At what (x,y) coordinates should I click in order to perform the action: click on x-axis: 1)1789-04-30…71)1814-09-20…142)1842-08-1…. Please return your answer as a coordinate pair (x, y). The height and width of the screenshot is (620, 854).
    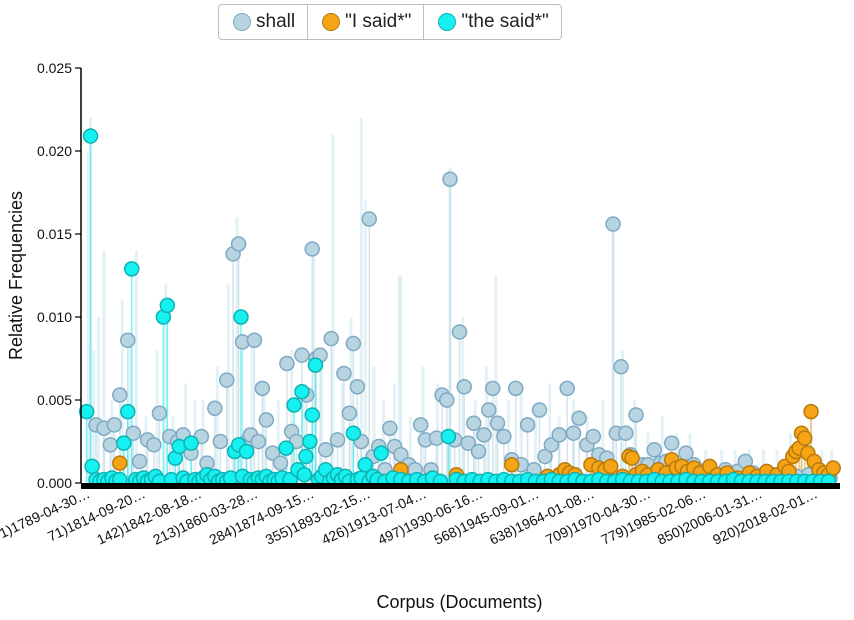
    Looking at the image, I should click on (420, 515).